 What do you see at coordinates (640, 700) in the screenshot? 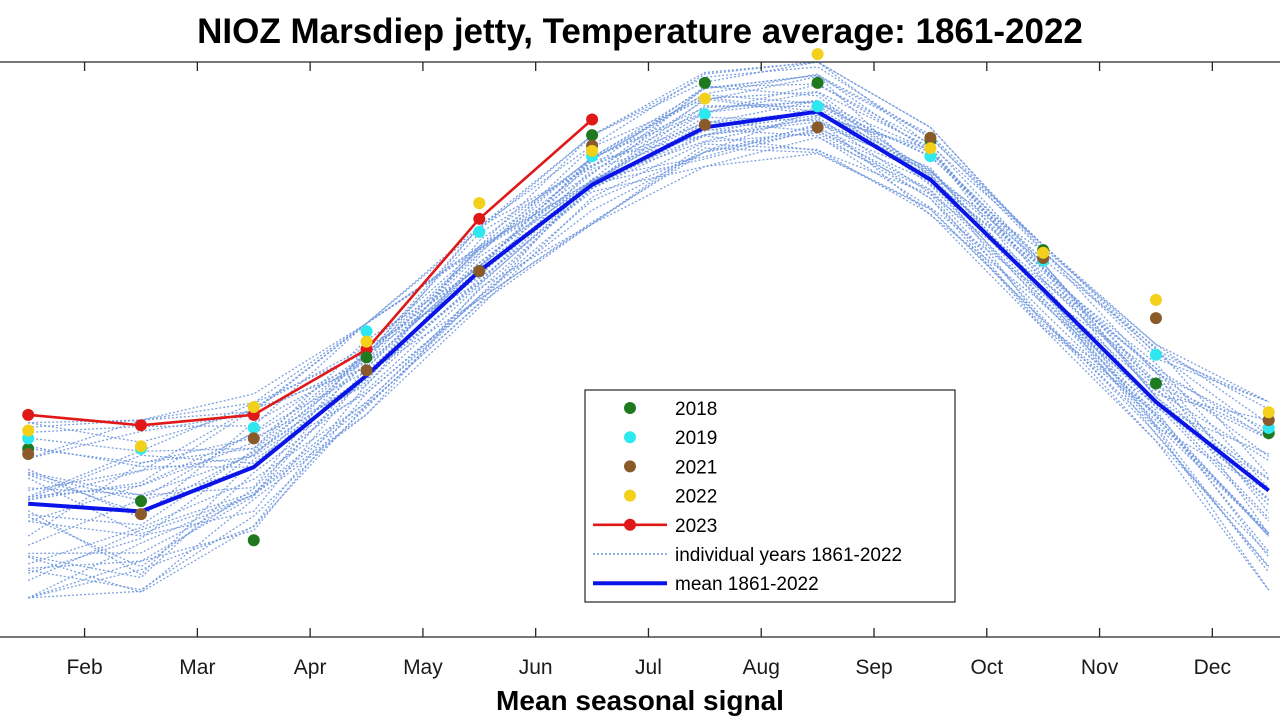
I see `x-axis-label: Mean seasonal signal` at bounding box center [640, 700].